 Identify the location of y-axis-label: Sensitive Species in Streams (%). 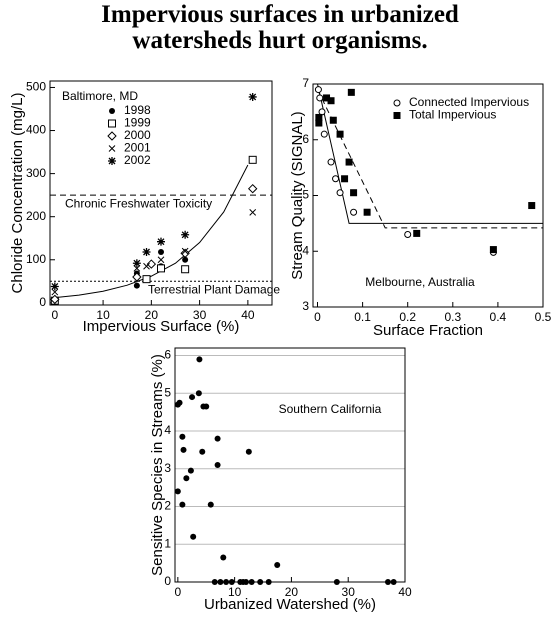
(157, 465).